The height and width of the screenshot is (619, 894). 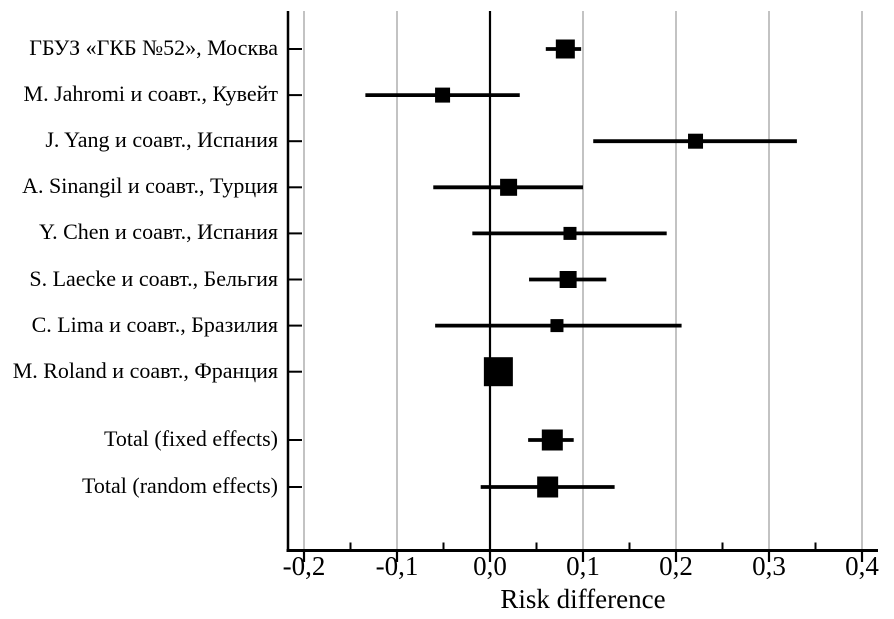 What do you see at coordinates (161, 140) in the screenshot?
I see `study-label: J. Yang и соавт., Испания` at bounding box center [161, 140].